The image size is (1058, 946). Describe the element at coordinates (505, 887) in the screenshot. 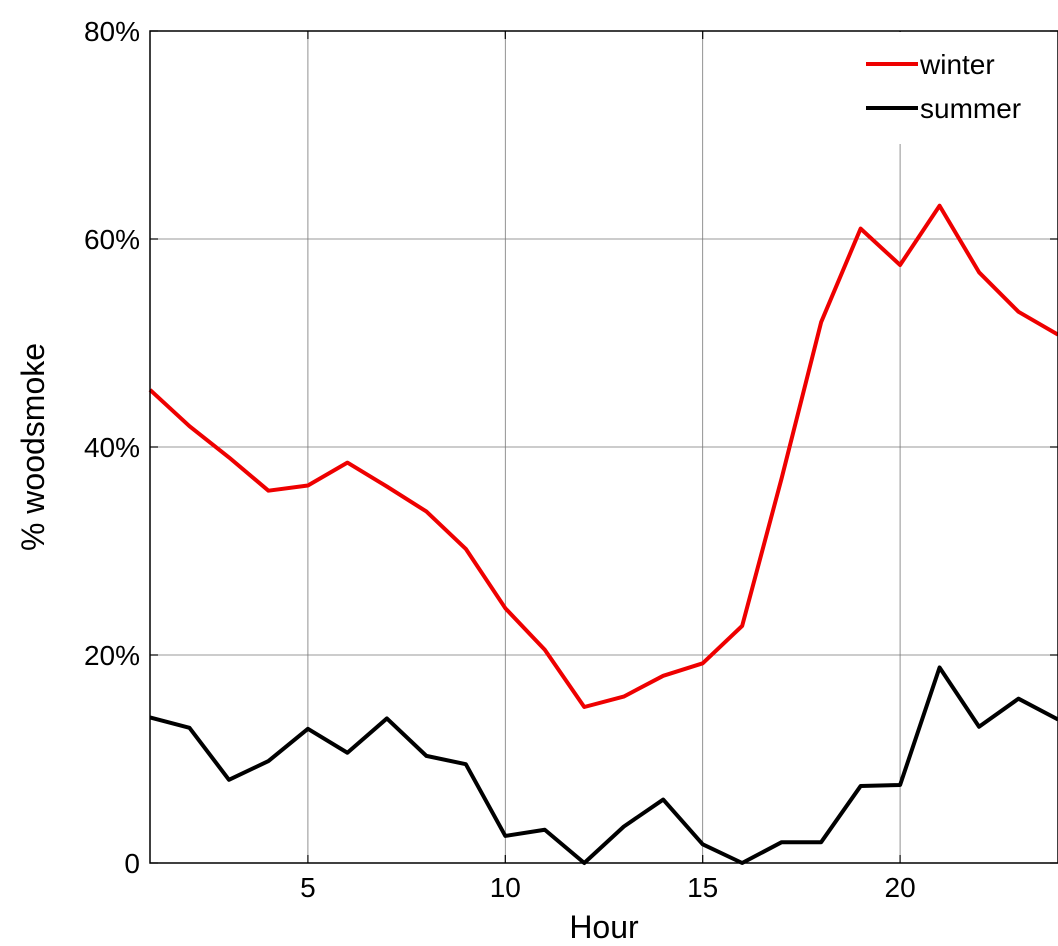

I see `x-tick-label: 10` at that location.